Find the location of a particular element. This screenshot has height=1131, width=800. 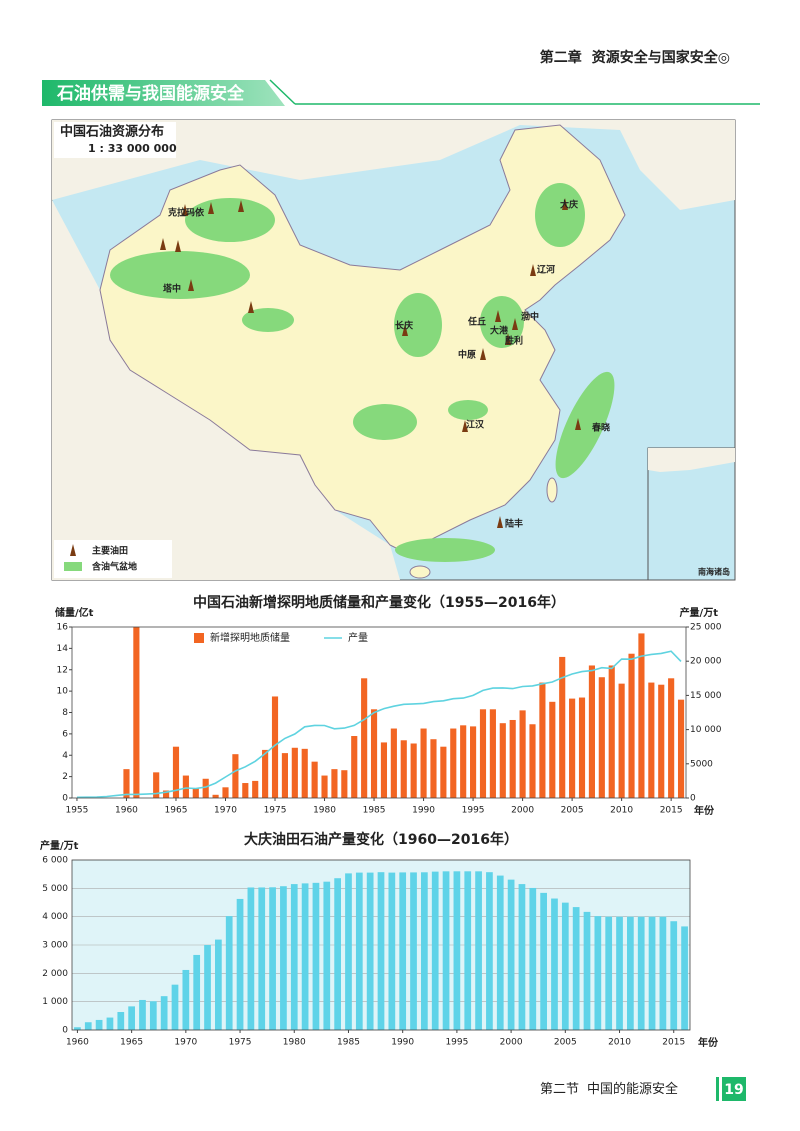

y-tick-label: 2 is located at coordinates (65, 777).